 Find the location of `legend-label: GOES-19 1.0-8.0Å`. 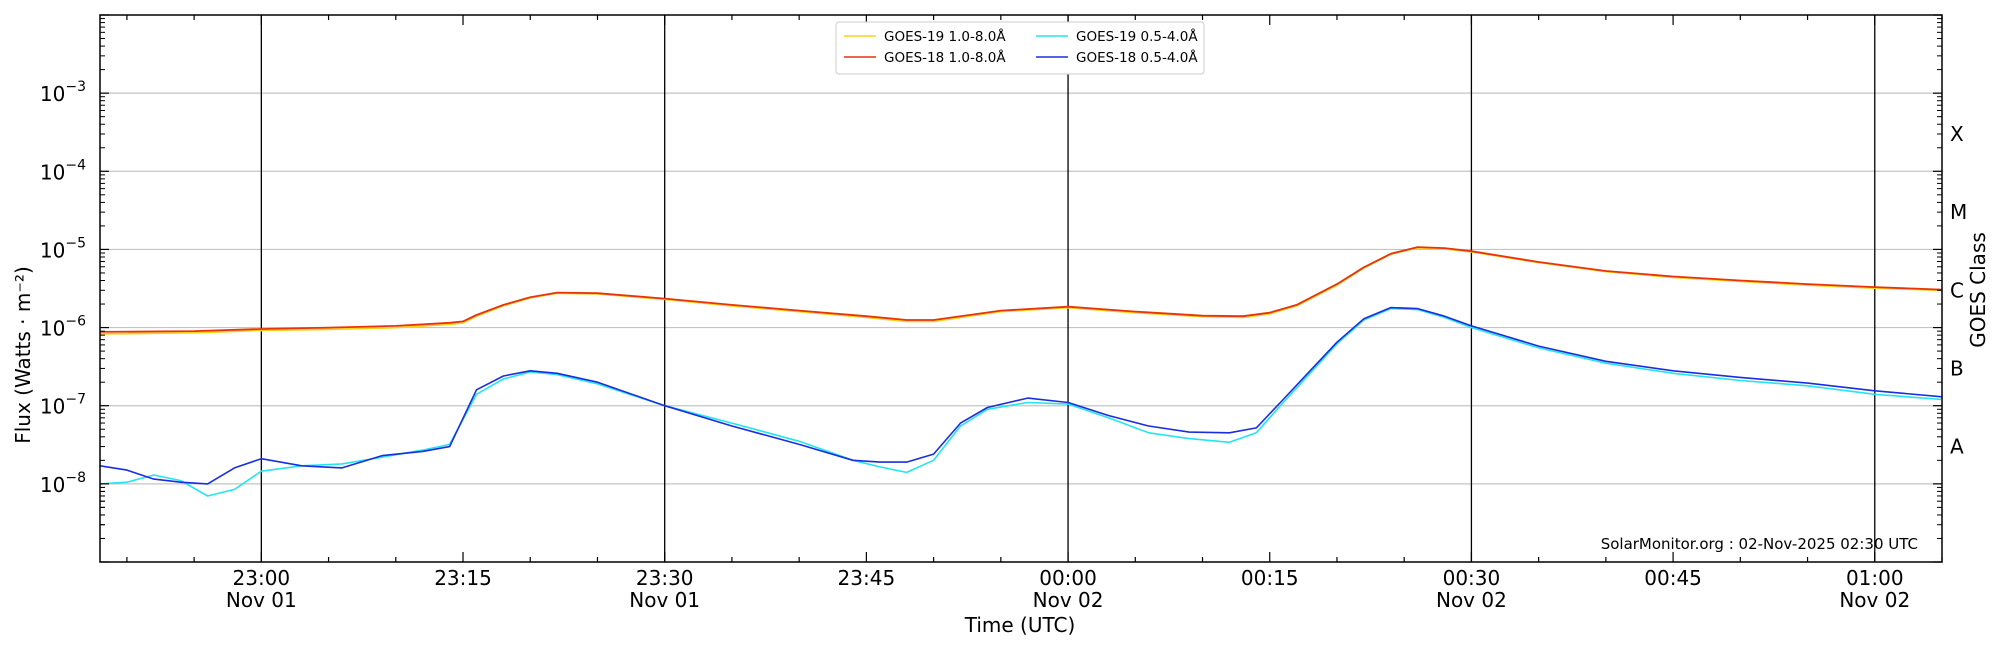

legend-label: GOES-19 1.0-8.0Å is located at coordinates (945, 36).